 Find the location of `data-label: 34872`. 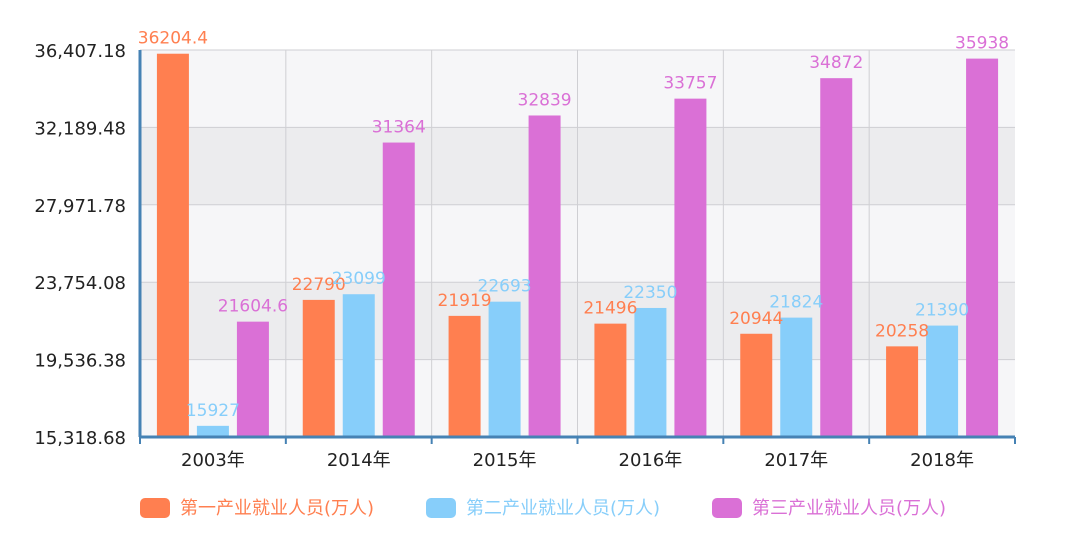

data-label: 34872 is located at coordinates (836, 63).